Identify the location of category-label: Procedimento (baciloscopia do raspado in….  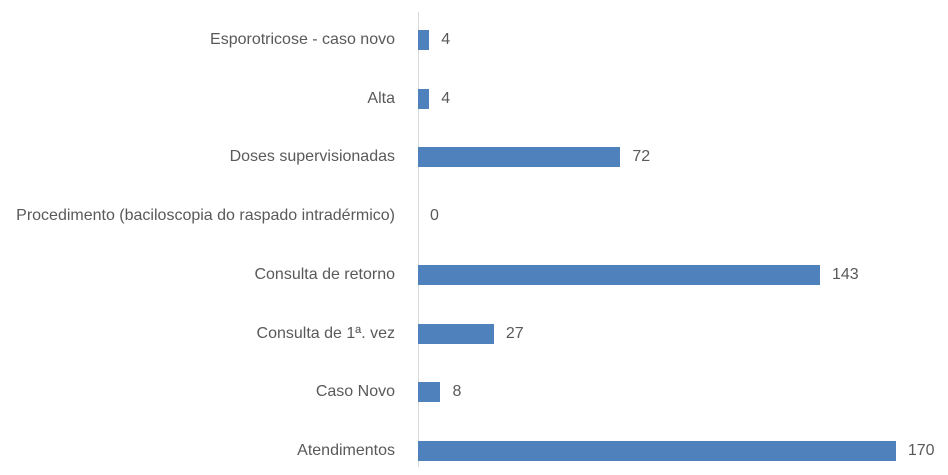
(205, 216).